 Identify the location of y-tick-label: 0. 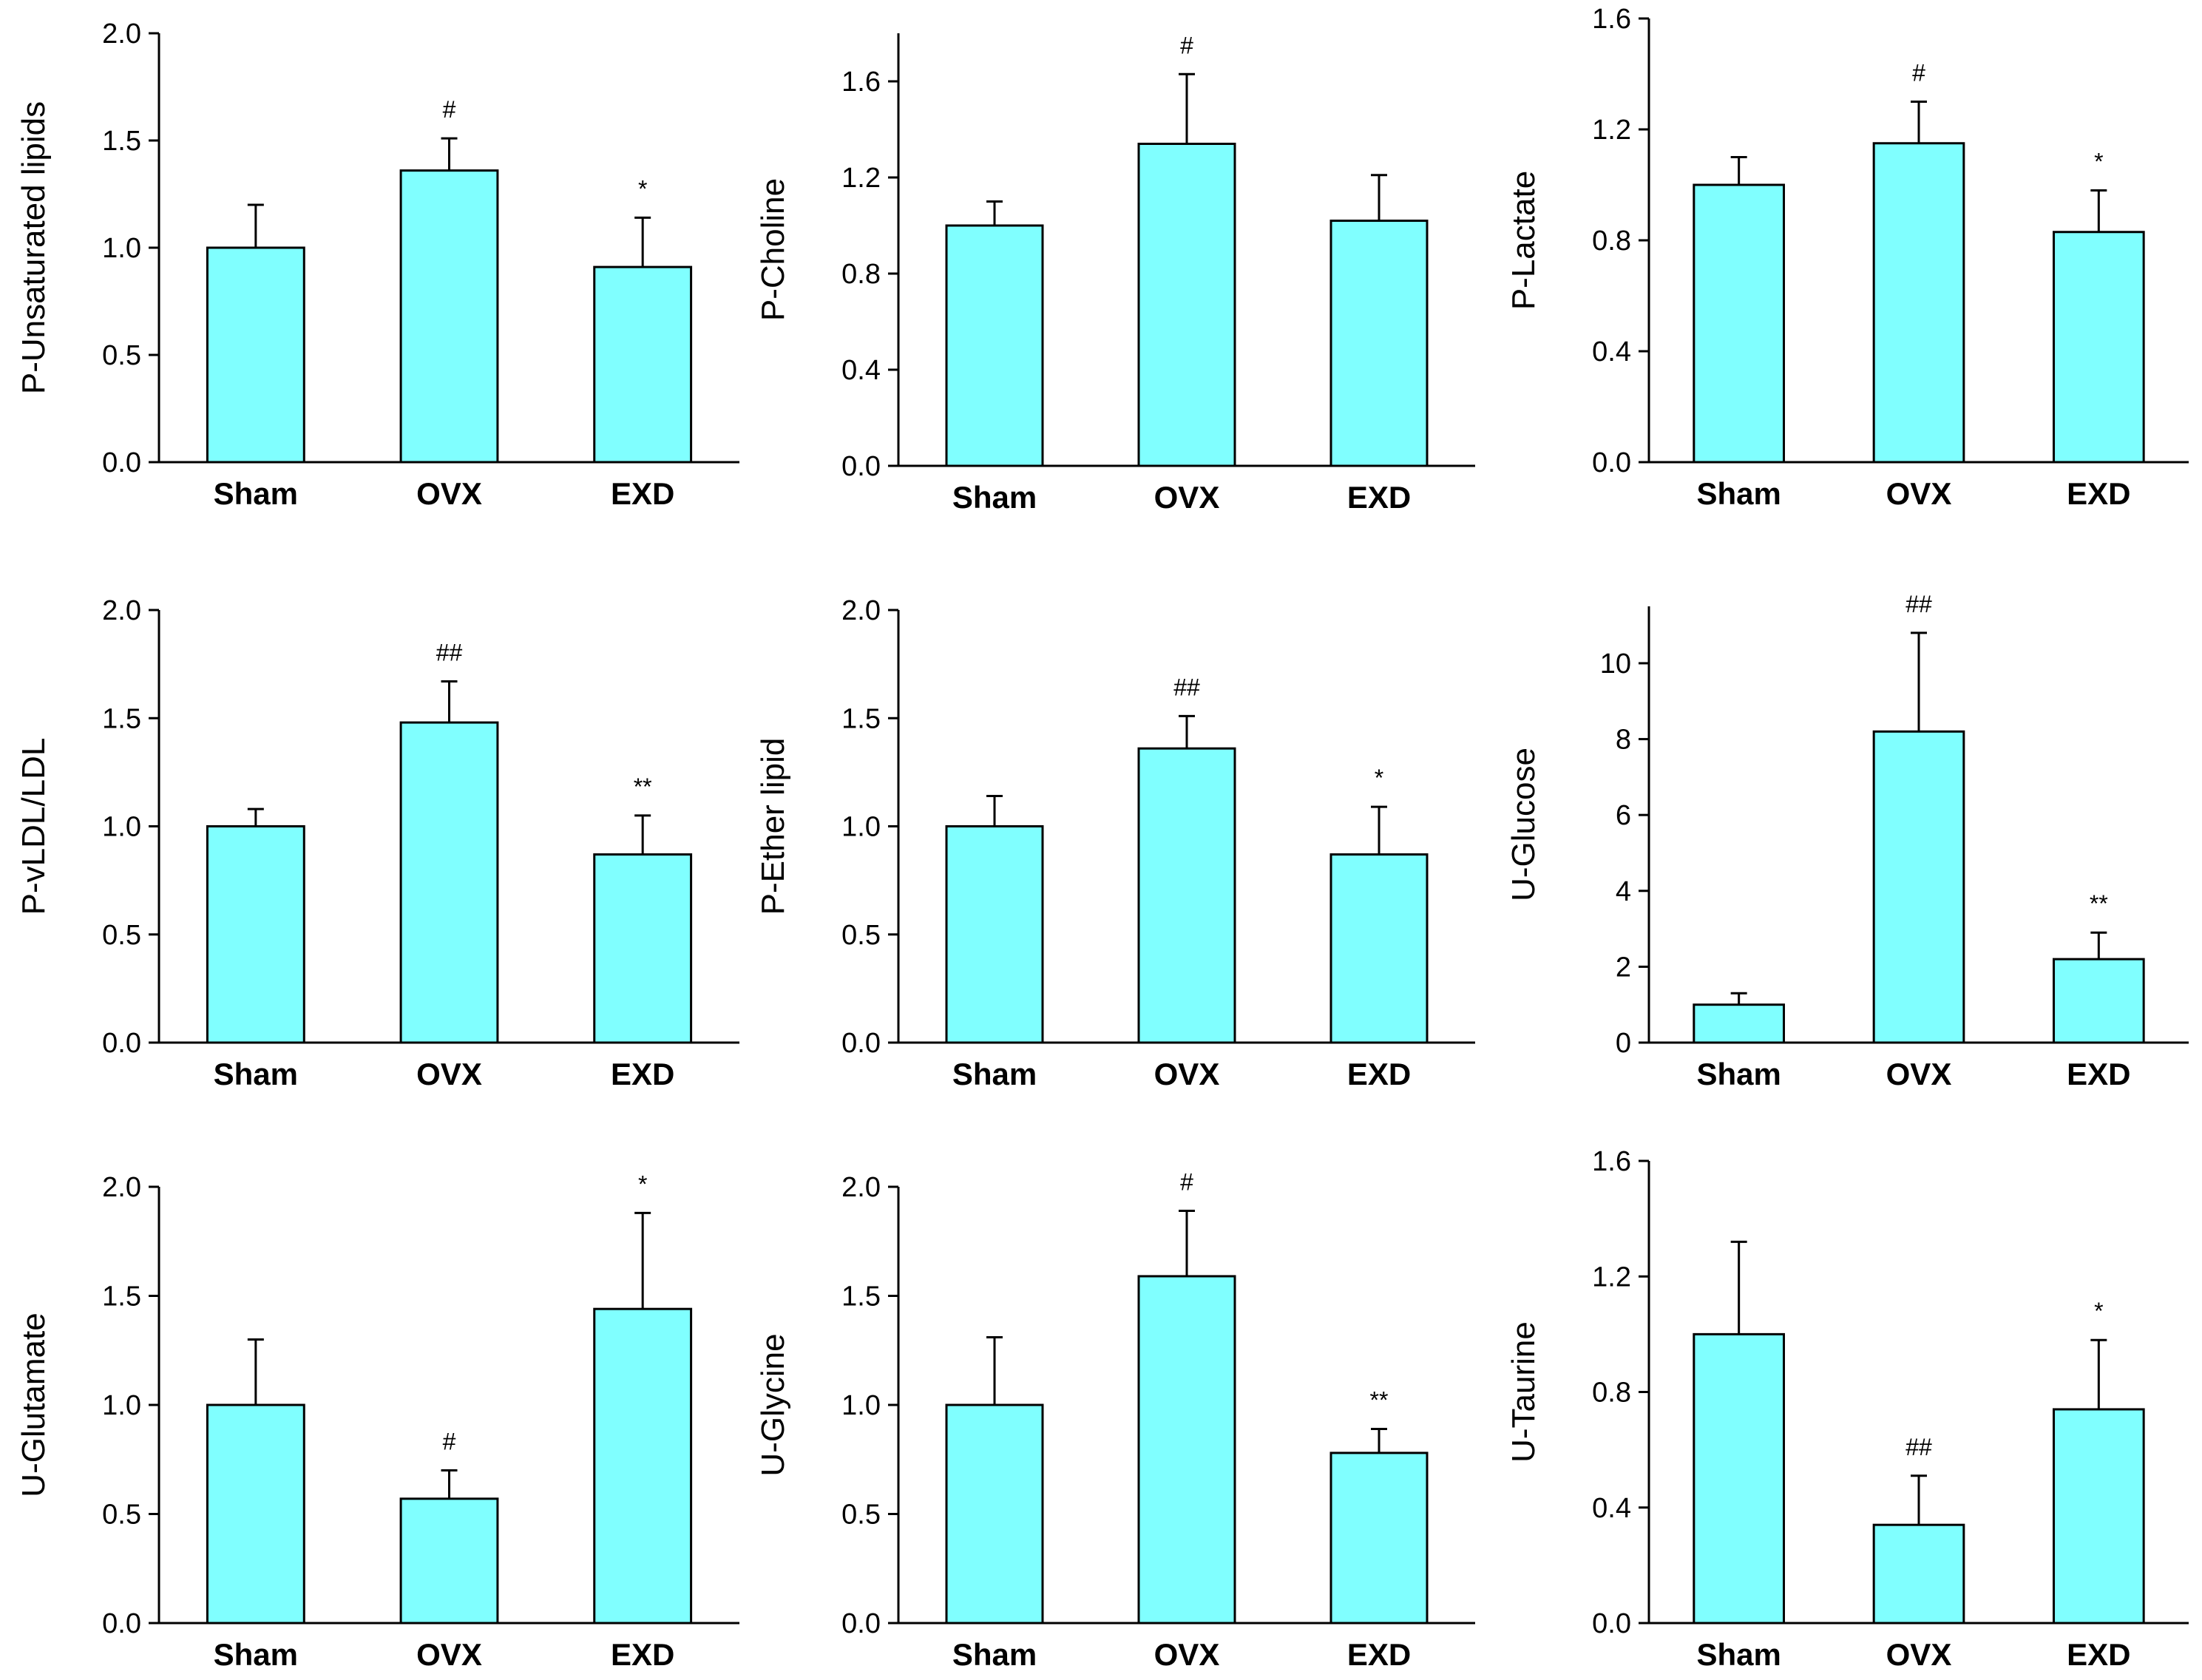
(1623, 1044).